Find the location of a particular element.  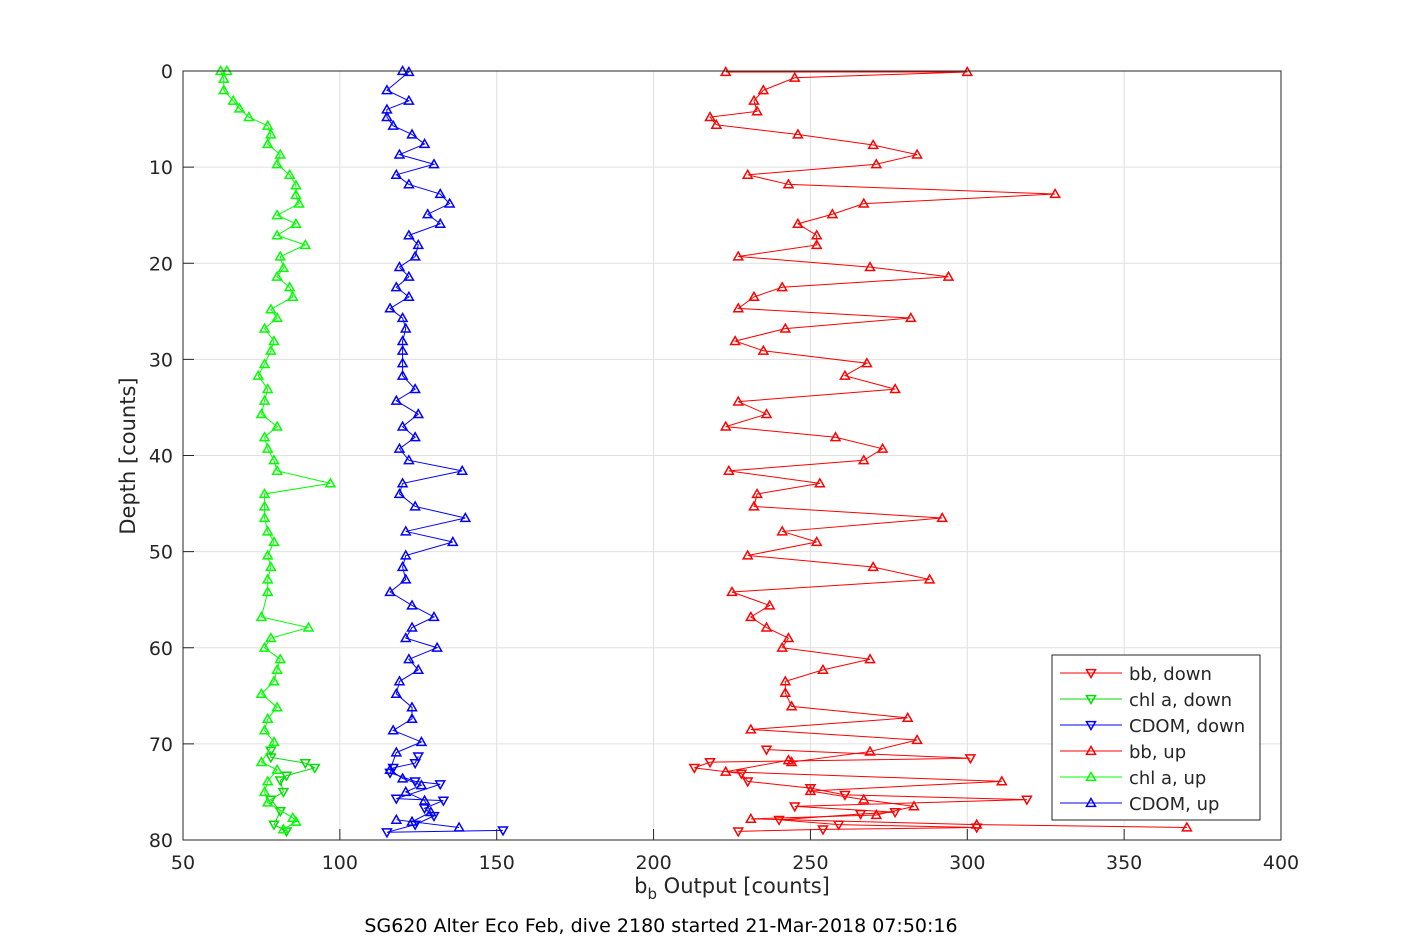

legend-box is located at coordinates (1156, 737).